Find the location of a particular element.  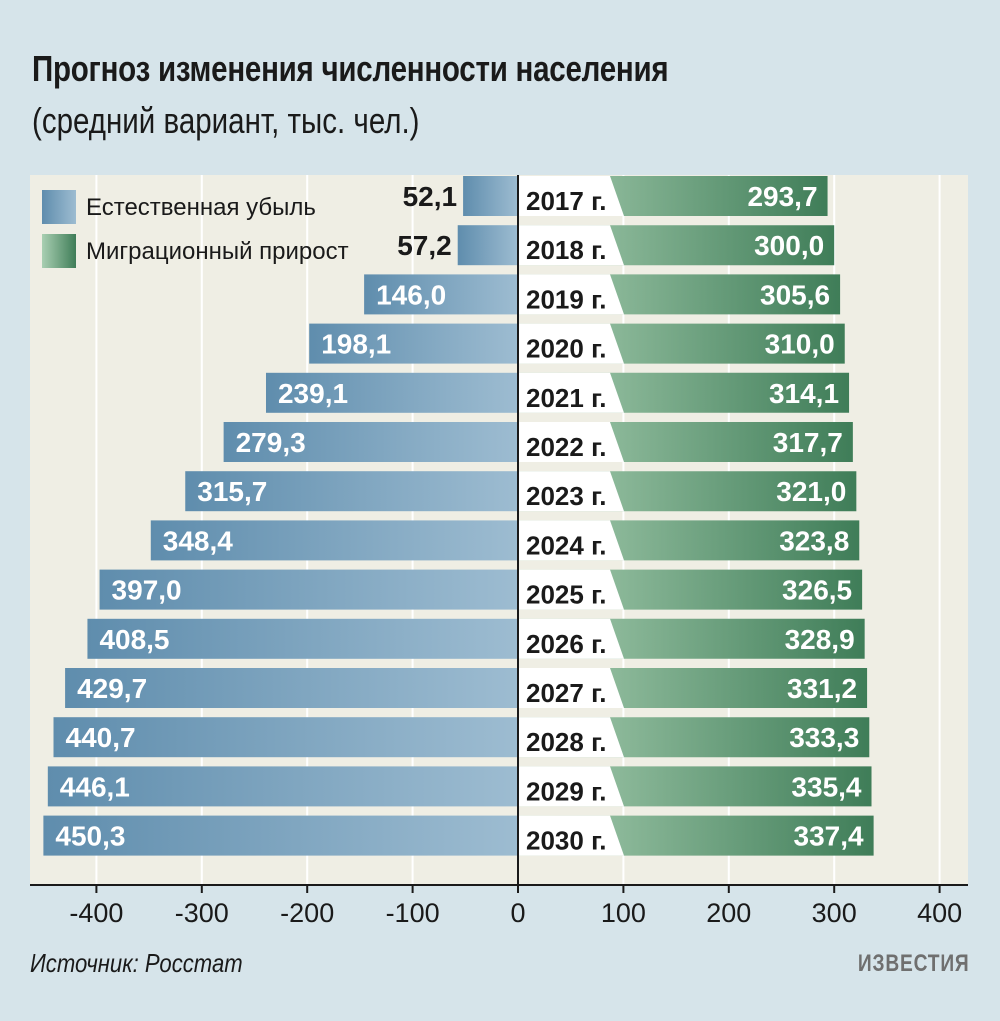

year-label: 2030 г. is located at coordinates (566, 841).